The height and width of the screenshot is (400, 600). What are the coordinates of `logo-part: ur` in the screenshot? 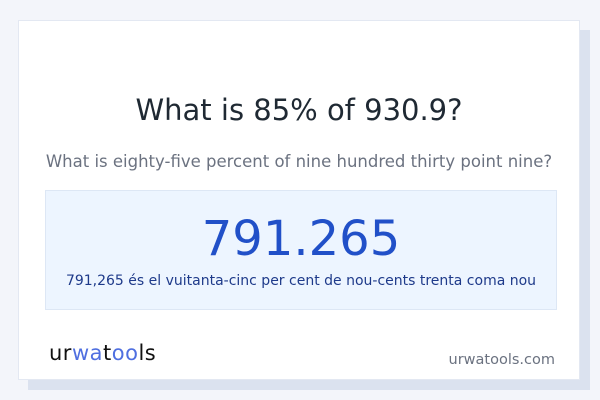 It's located at (60, 353).